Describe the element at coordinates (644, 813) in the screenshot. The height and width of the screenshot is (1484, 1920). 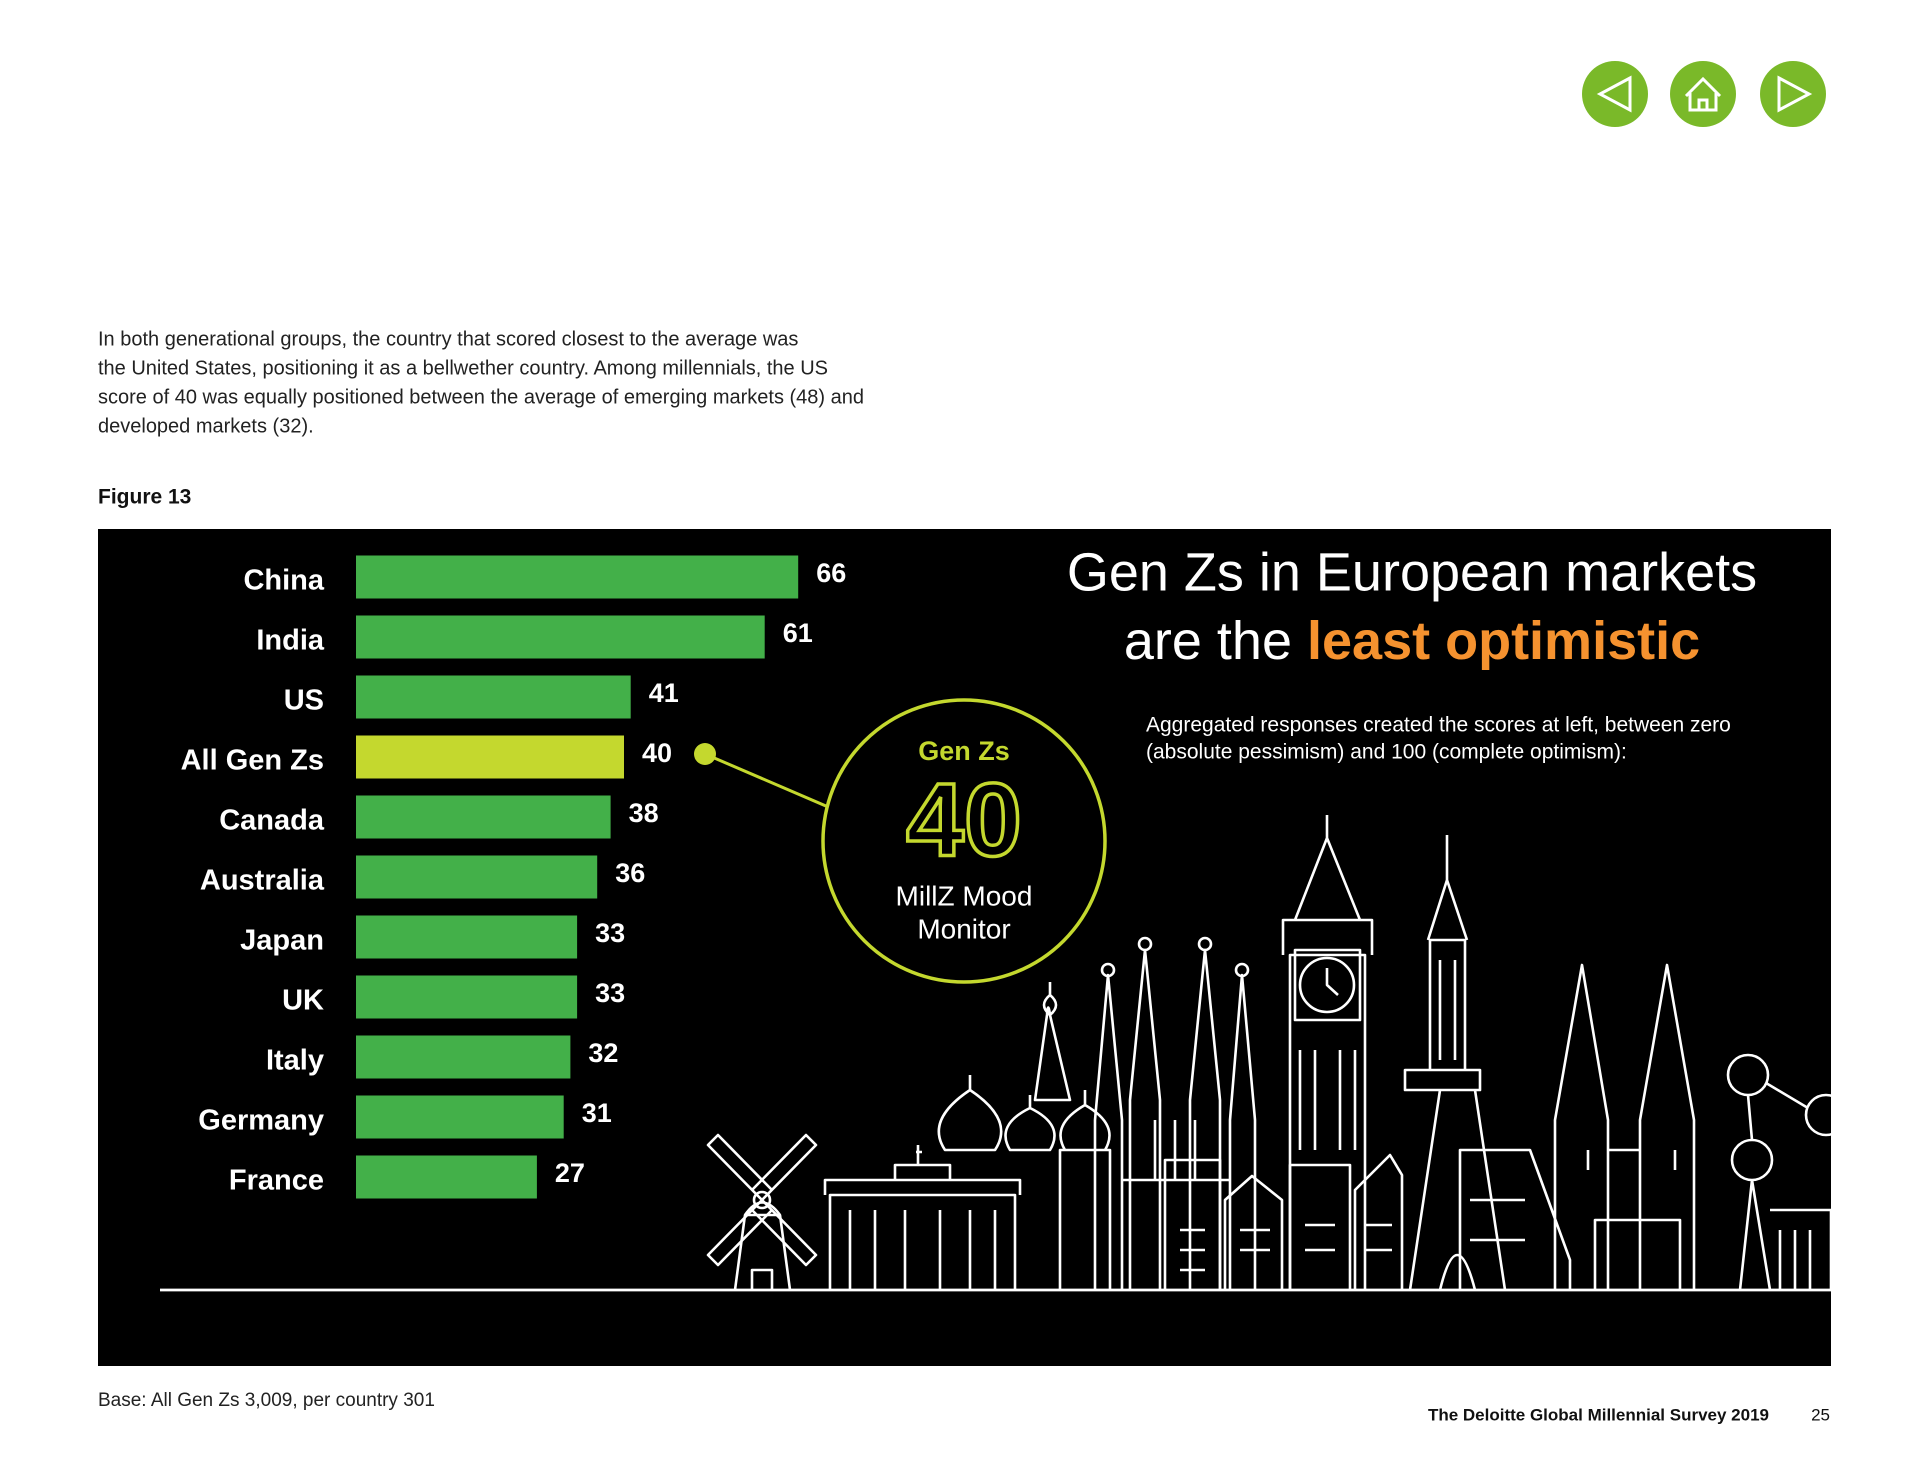
I see `value-label: 38` at that location.